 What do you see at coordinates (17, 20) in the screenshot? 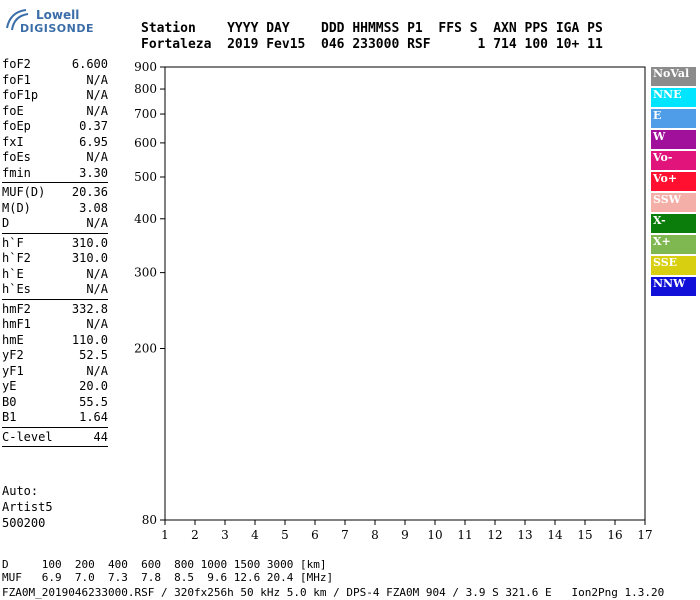
I see `logo-swoosh-icon` at bounding box center [17, 20].